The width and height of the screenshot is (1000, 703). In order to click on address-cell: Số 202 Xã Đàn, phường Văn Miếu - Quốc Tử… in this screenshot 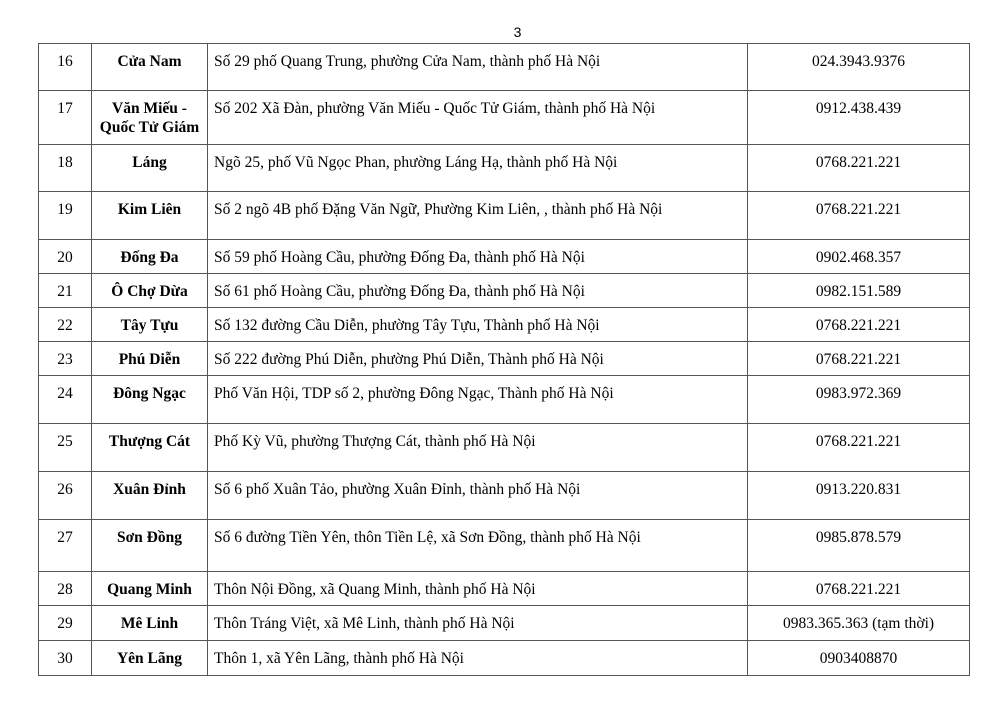, I will do `click(477, 117)`.